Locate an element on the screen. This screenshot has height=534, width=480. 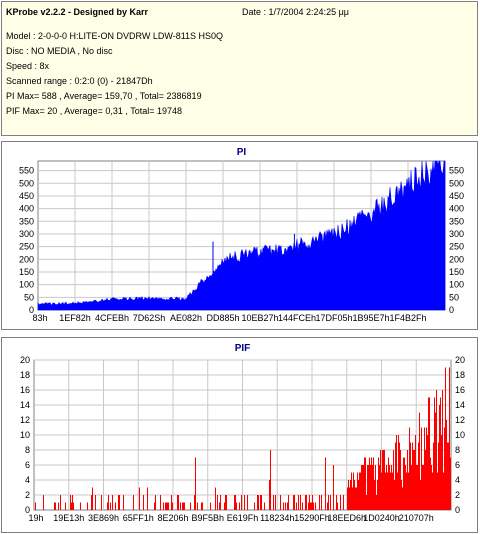
y-tick-label-right: 4 is located at coordinates (457, 480).